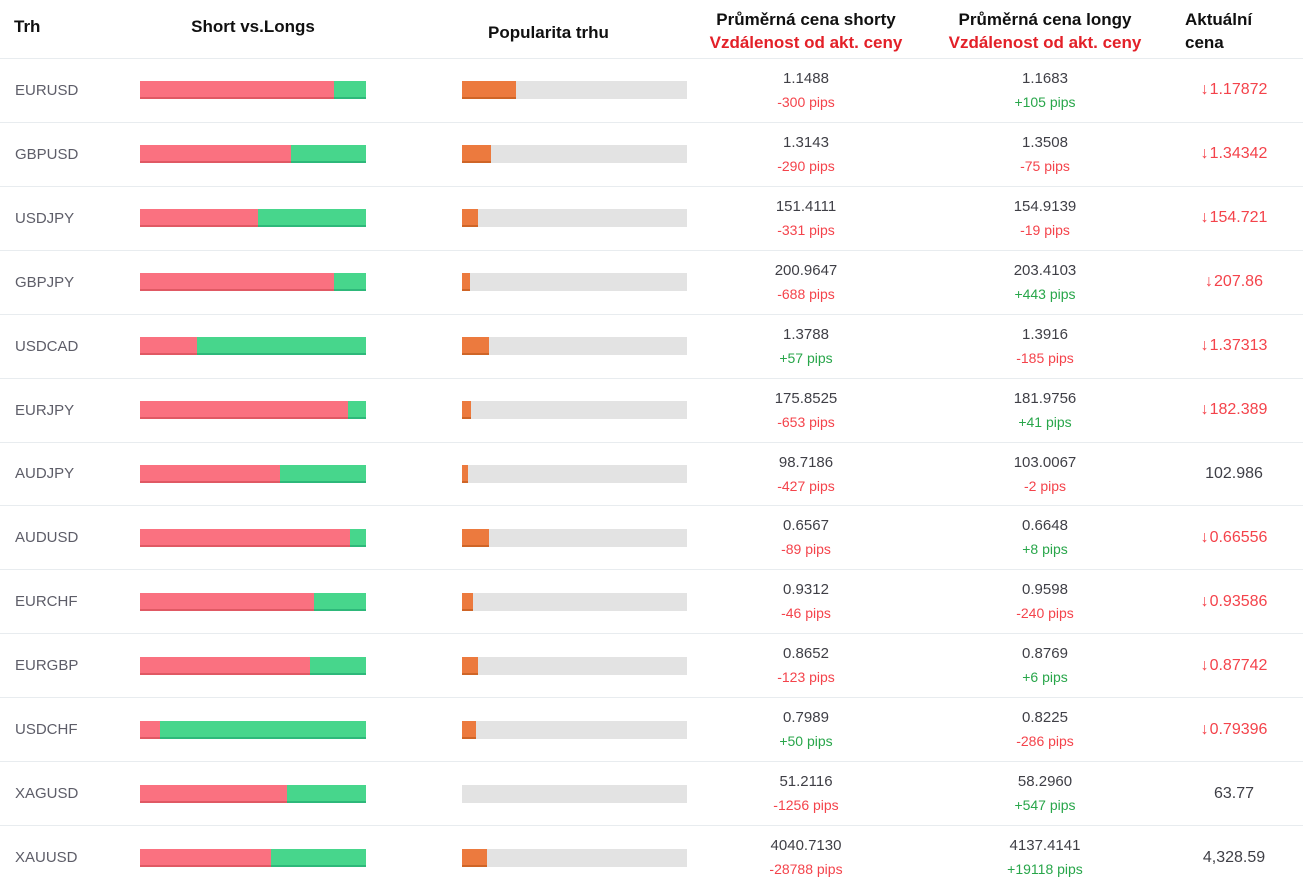 The width and height of the screenshot is (1303, 889). What do you see at coordinates (806, 346) in the screenshot?
I see `avg-short-price-cell: 1.3788 +57 pips` at bounding box center [806, 346].